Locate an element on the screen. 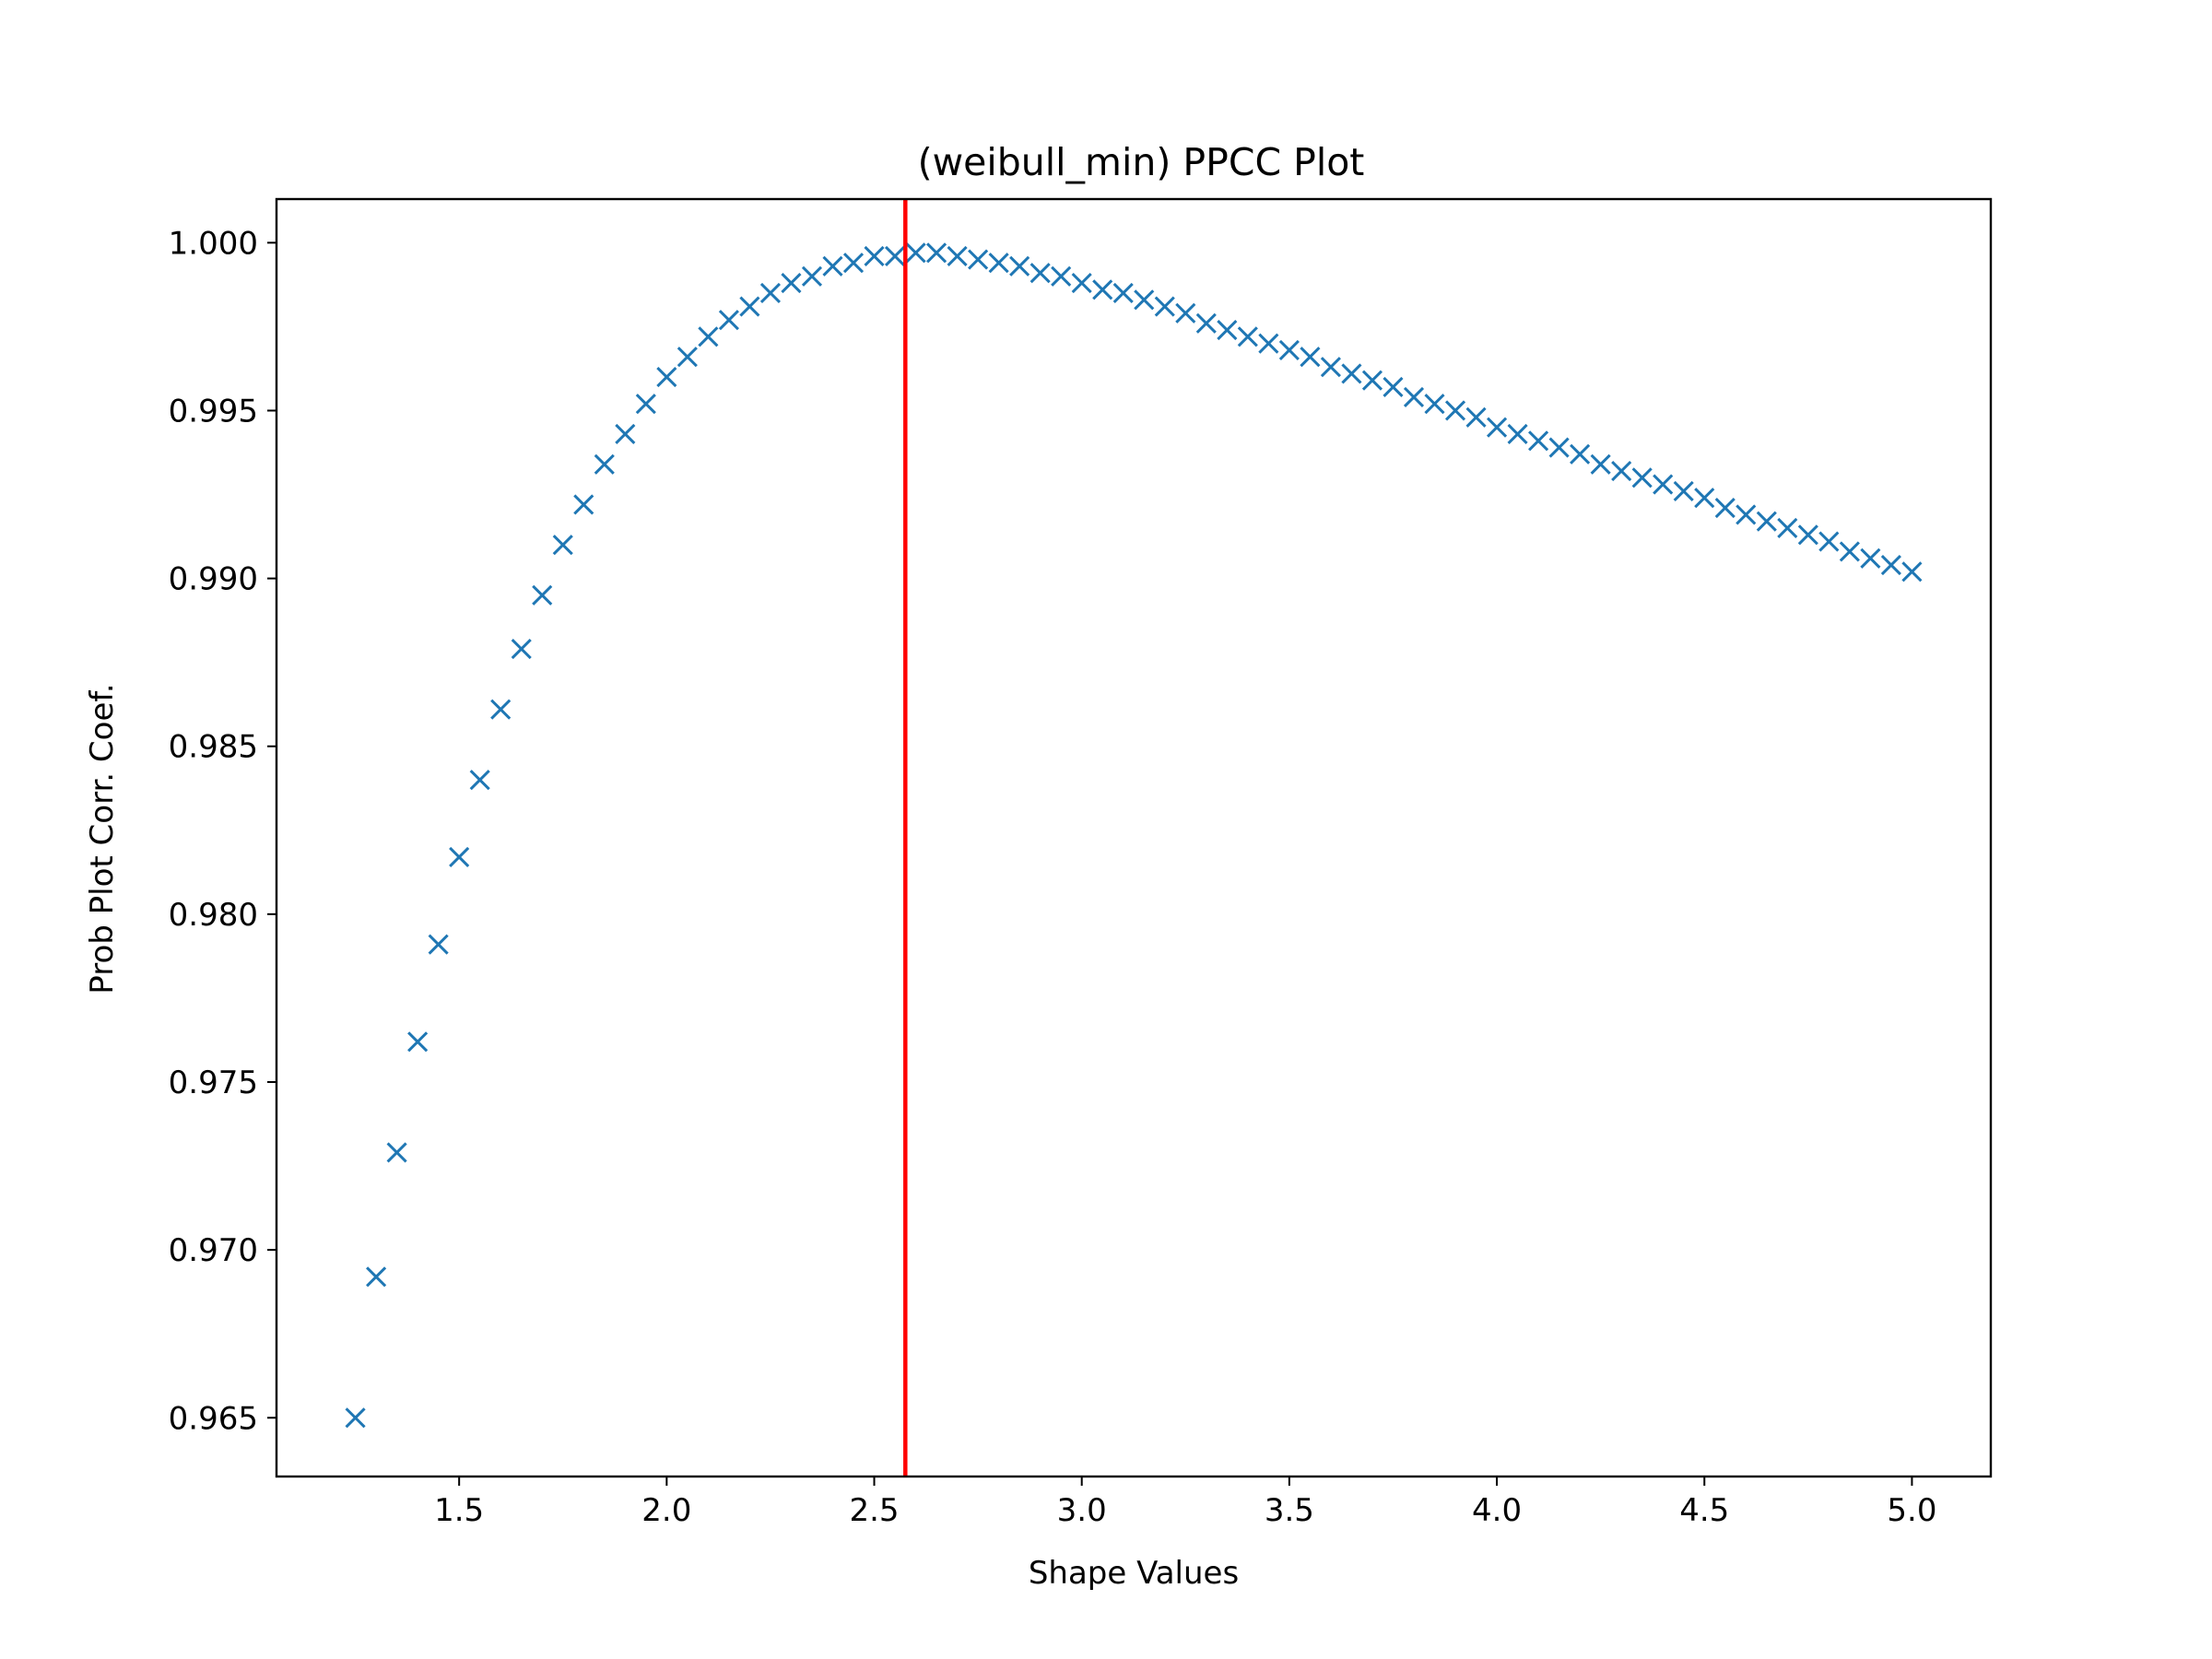 This screenshot has width=2212, height=1659. x-axis: 1.5 2.0 2.5 3.0 3.5 4.0 4.5 5.0 is located at coordinates (1185, 1503).